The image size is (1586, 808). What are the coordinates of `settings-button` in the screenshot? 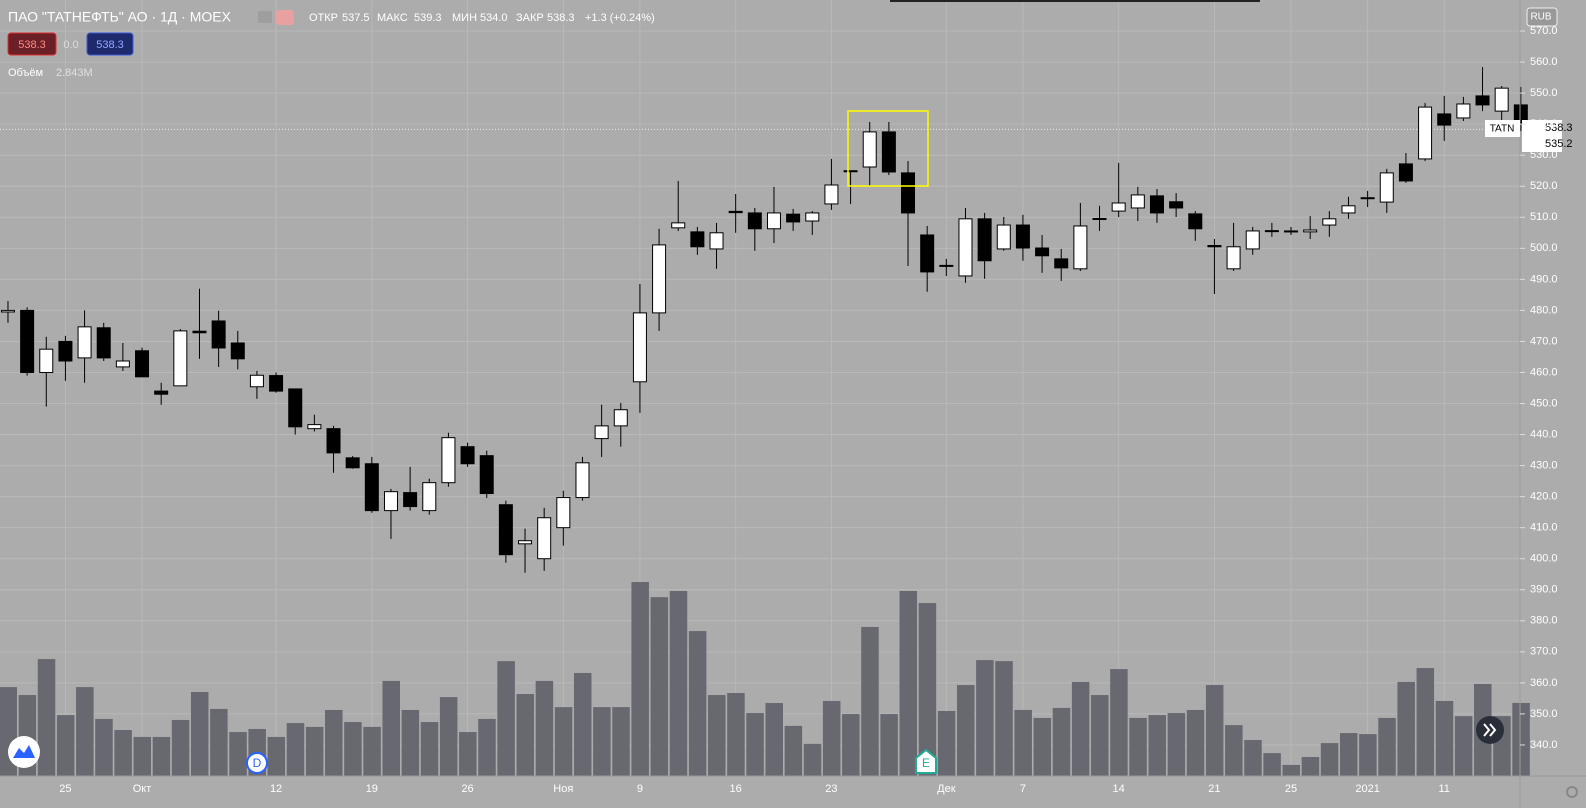 It's located at (1572, 792).